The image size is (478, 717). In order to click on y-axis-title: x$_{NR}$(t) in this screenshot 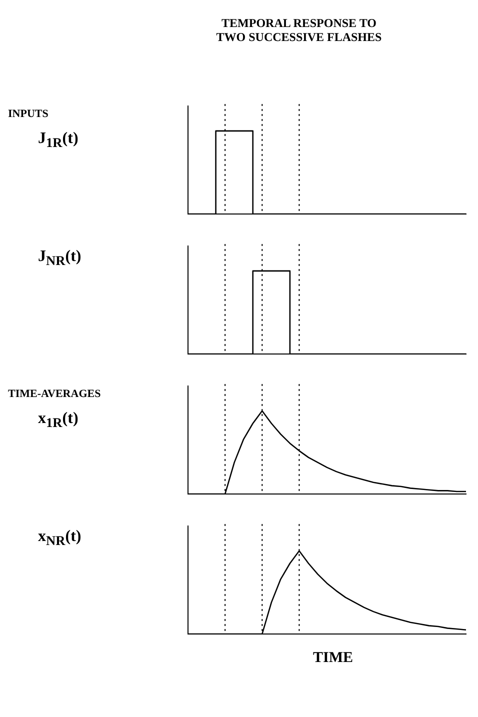, I will do `click(59, 539)`.